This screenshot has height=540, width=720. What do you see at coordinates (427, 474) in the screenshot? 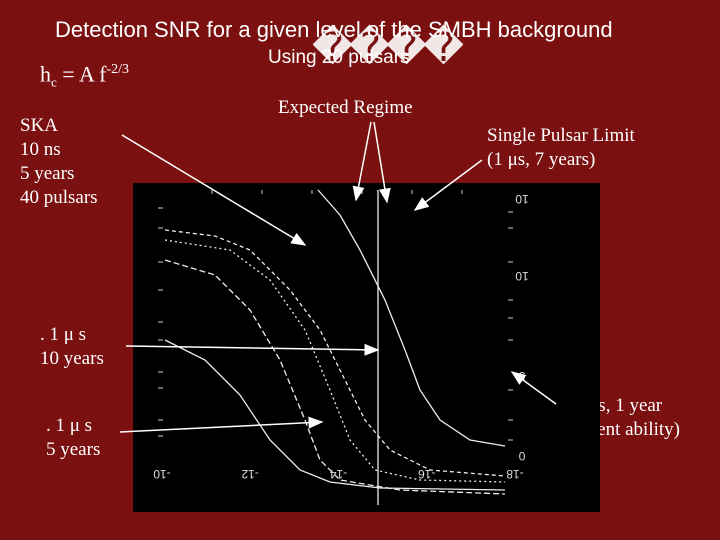
I see `bottom-tick-label: -16` at bounding box center [427, 474].